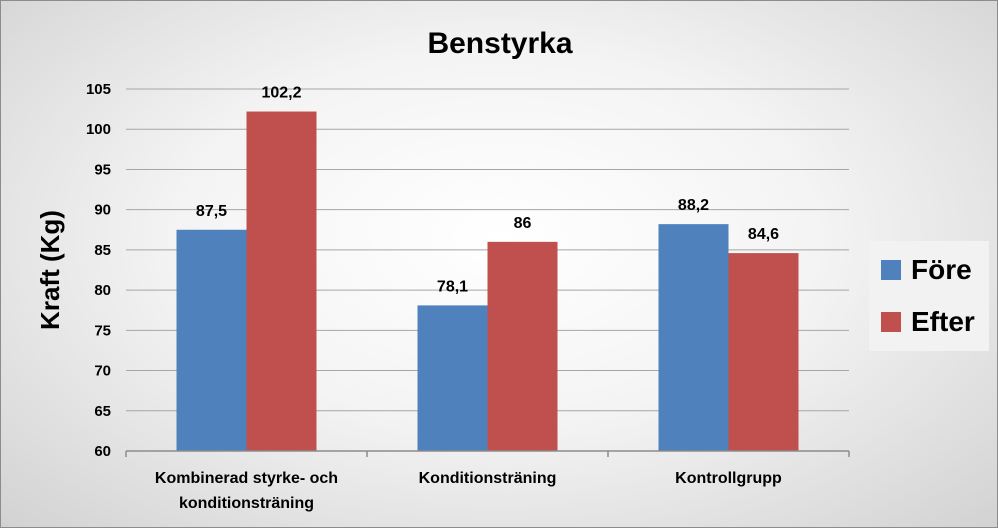 The width and height of the screenshot is (998, 529). What do you see at coordinates (246, 503) in the screenshot?
I see `x-category-label: konditionsträning` at bounding box center [246, 503].